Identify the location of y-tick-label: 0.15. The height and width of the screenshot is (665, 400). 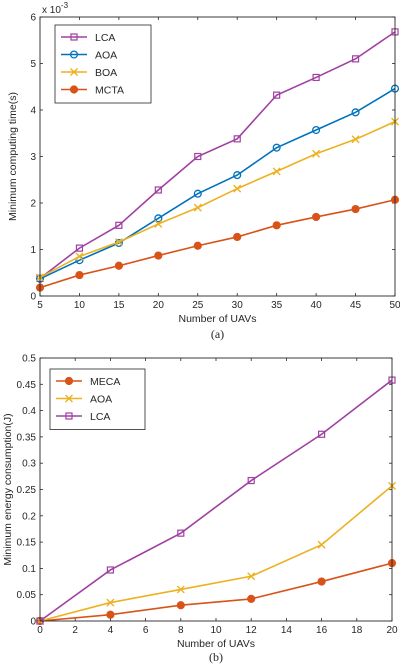
(27, 543).